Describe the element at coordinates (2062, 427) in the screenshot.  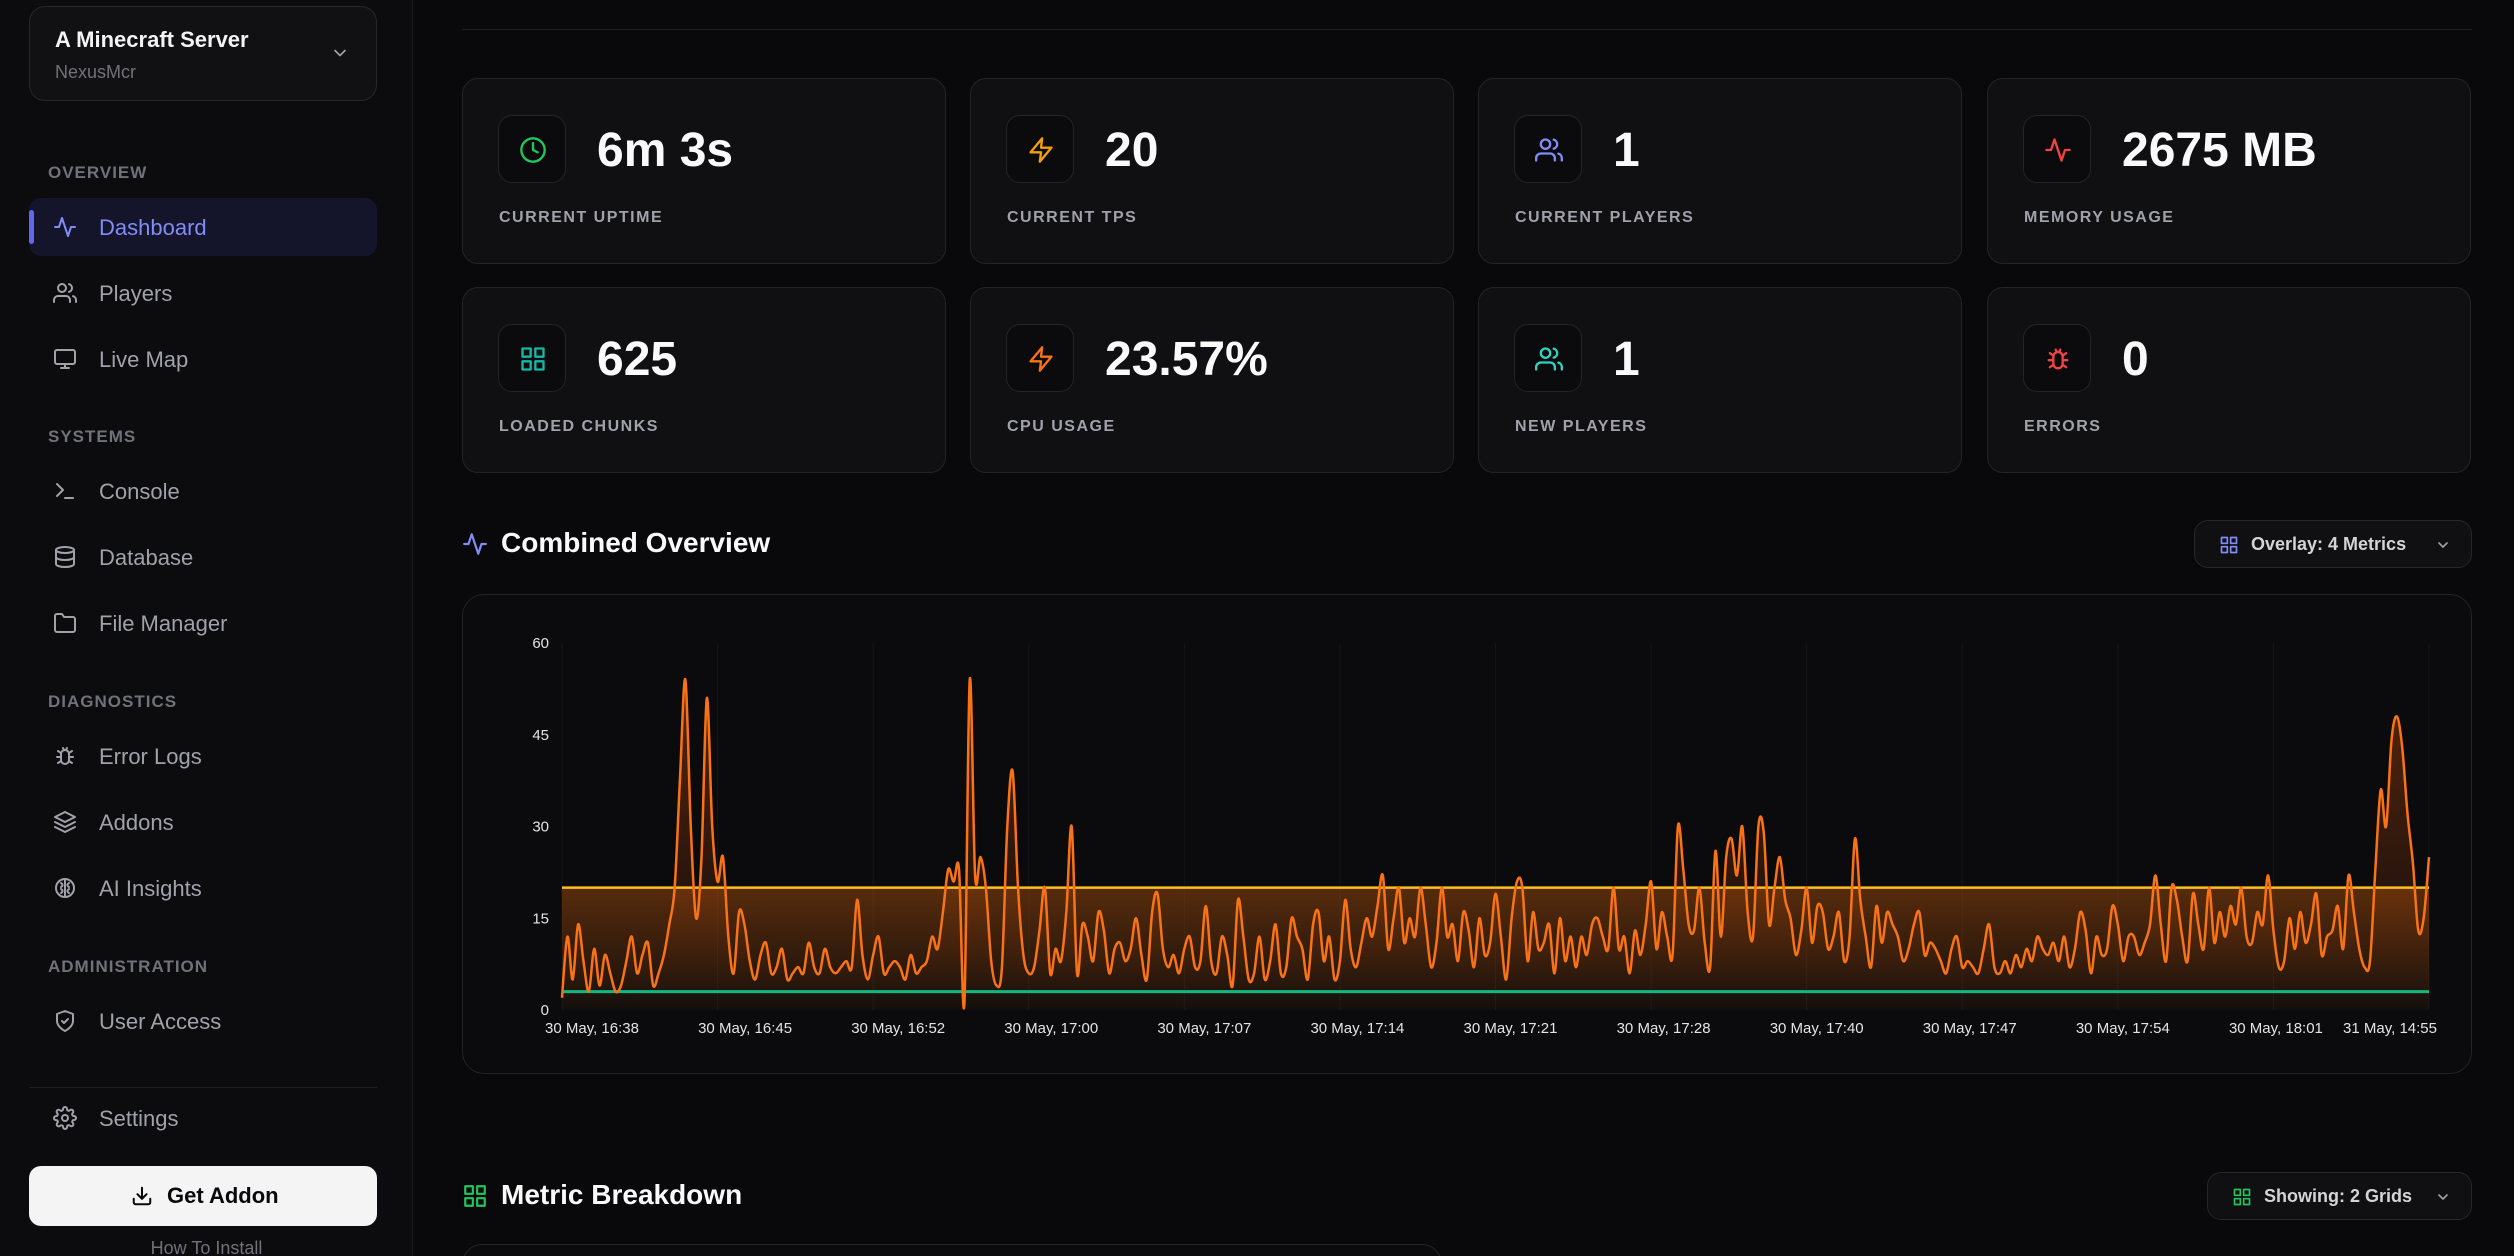
I see `stat-label: ERRORS` at that location.